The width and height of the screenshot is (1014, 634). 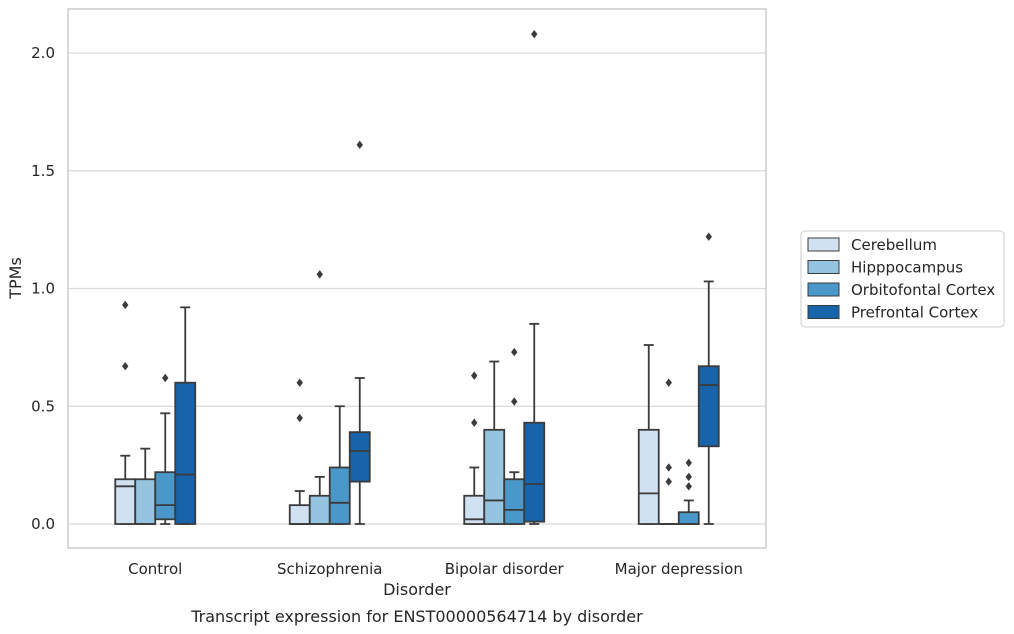 What do you see at coordinates (417, 589) in the screenshot?
I see `x-axis-title: Disorder` at bounding box center [417, 589].